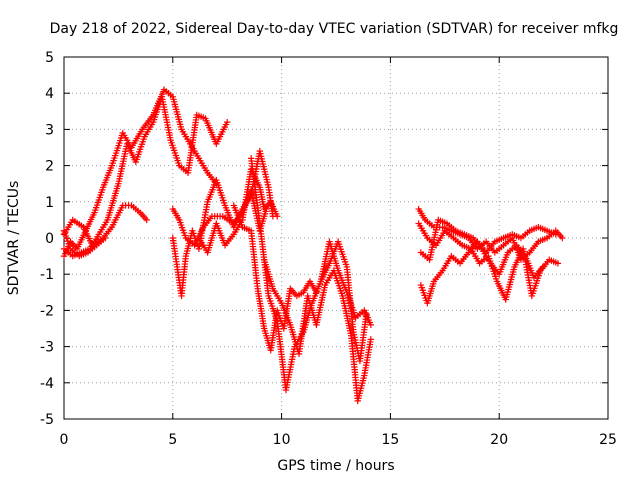  What do you see at coordinates (49, 167) in the screenshot?
I see `y-tick-label: 2` at bounding box center [49, 167].